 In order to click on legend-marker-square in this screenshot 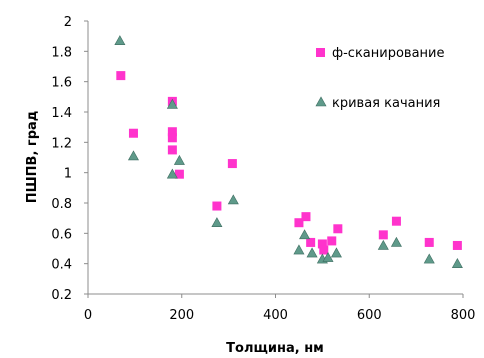, I will do `click(320, 52)`.